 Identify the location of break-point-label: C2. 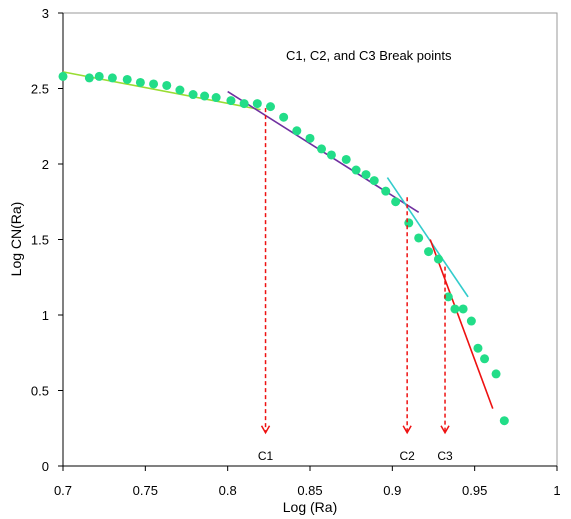
(407, 456).